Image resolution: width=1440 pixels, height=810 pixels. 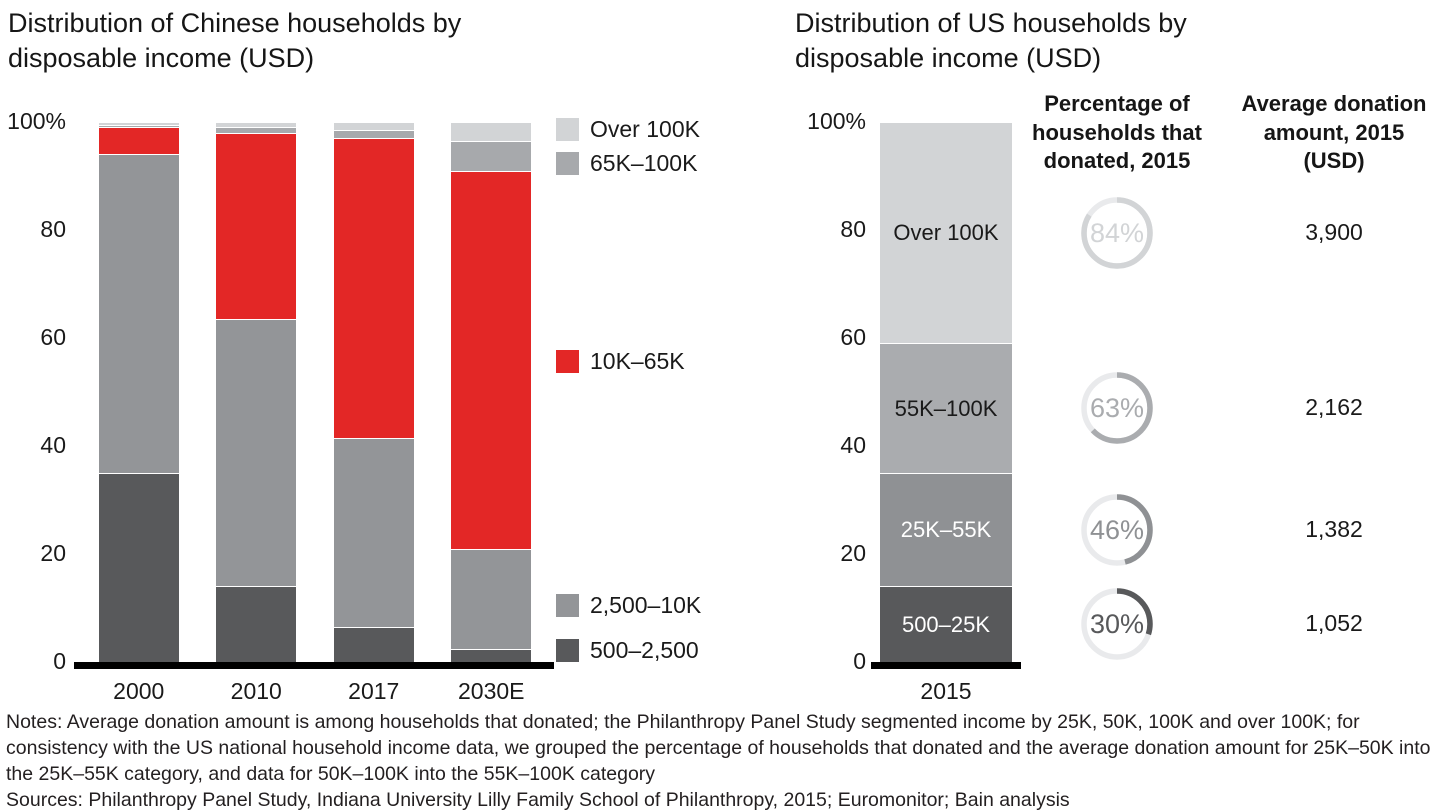 I want to click on gauge-ring-icon: 30%, so click(x=1117, y=624).